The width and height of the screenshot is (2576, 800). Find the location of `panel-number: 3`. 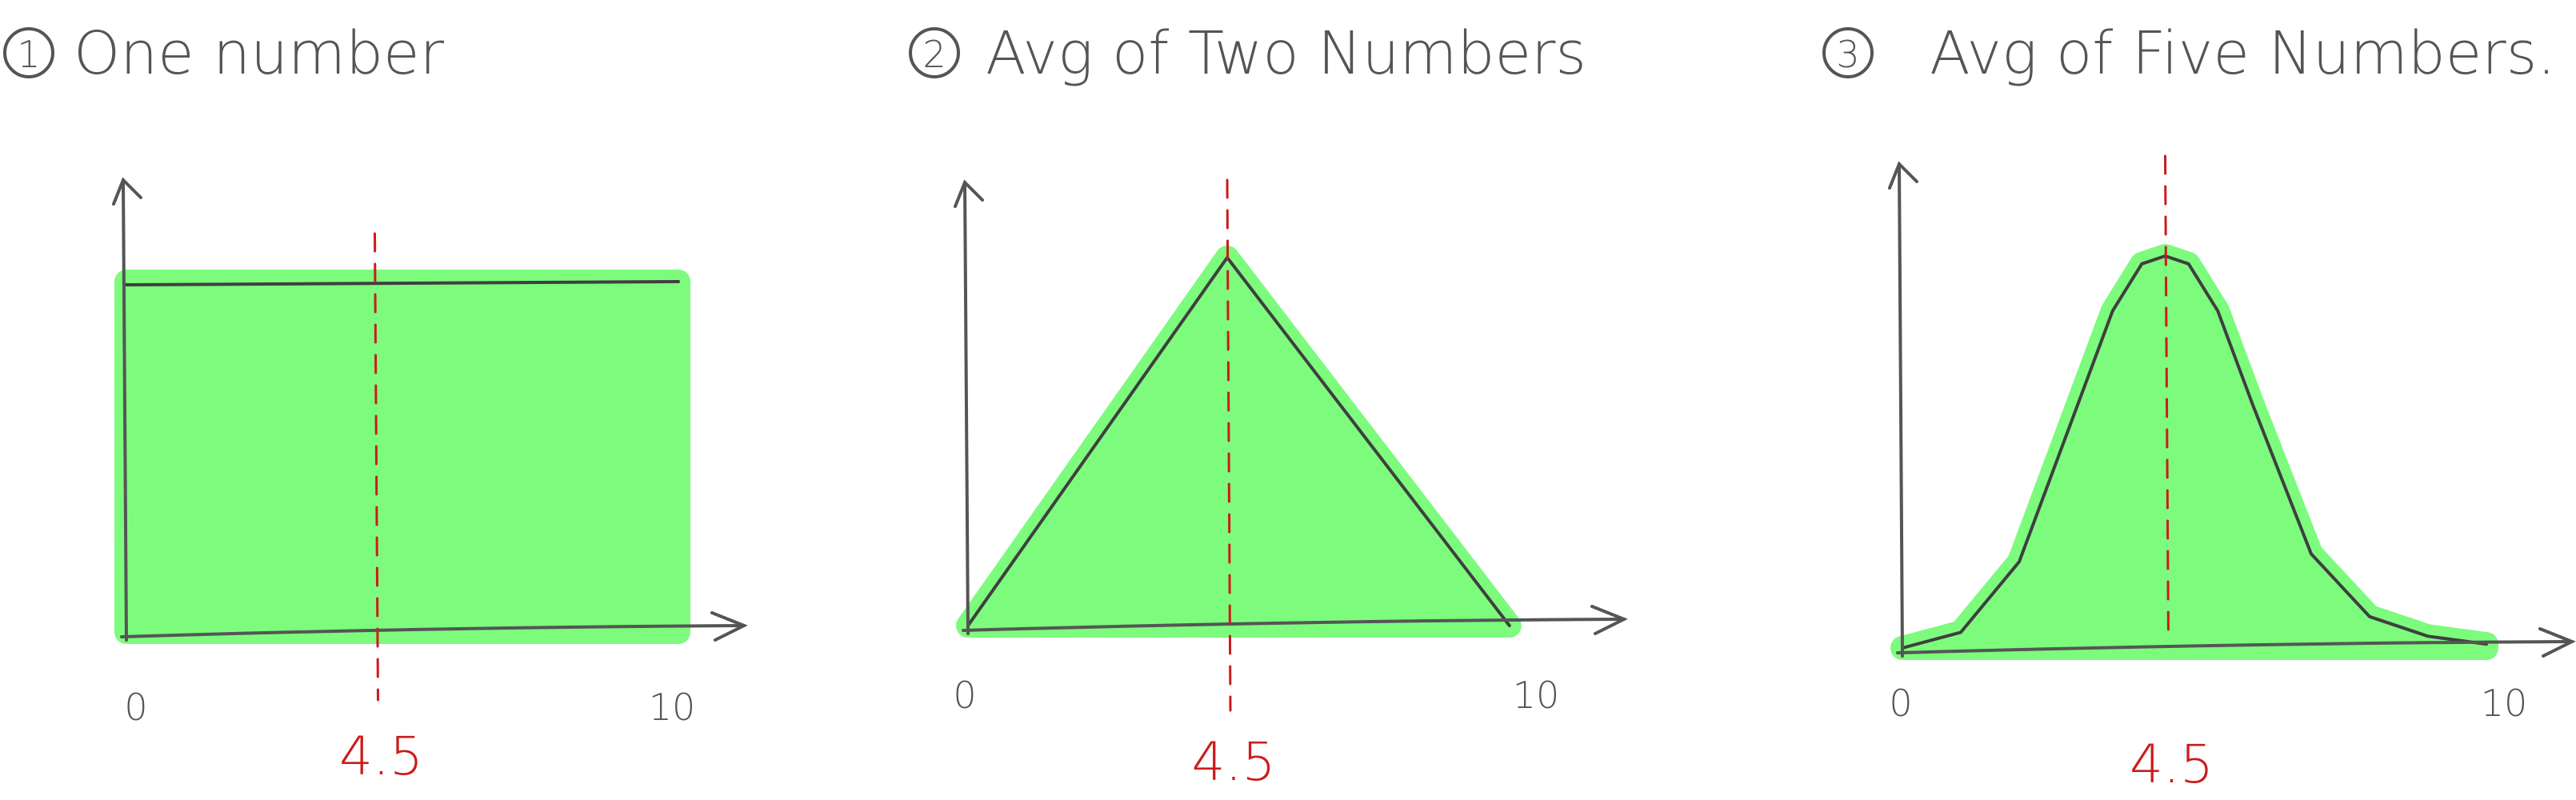

panel-number: 3 is located at coordinates (1847, 54).